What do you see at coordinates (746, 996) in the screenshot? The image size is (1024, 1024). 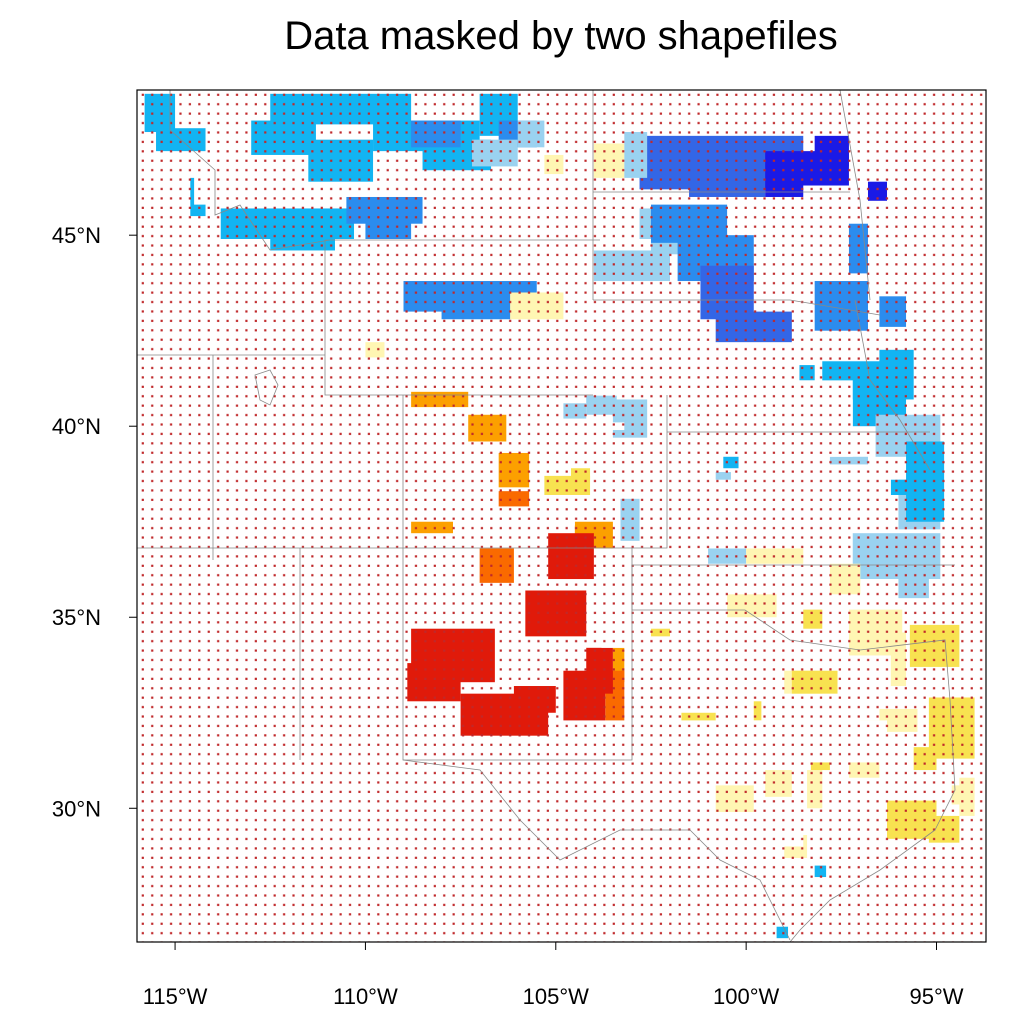 I see `lon-tick-label: 100°W` at bounding box center [746, 996].